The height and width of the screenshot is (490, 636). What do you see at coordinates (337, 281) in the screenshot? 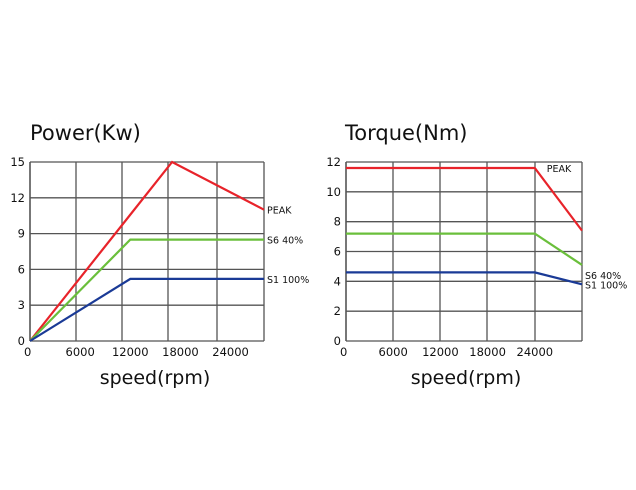
I see `torque-y-tick-label: 4` at bounding box center [337, 281].